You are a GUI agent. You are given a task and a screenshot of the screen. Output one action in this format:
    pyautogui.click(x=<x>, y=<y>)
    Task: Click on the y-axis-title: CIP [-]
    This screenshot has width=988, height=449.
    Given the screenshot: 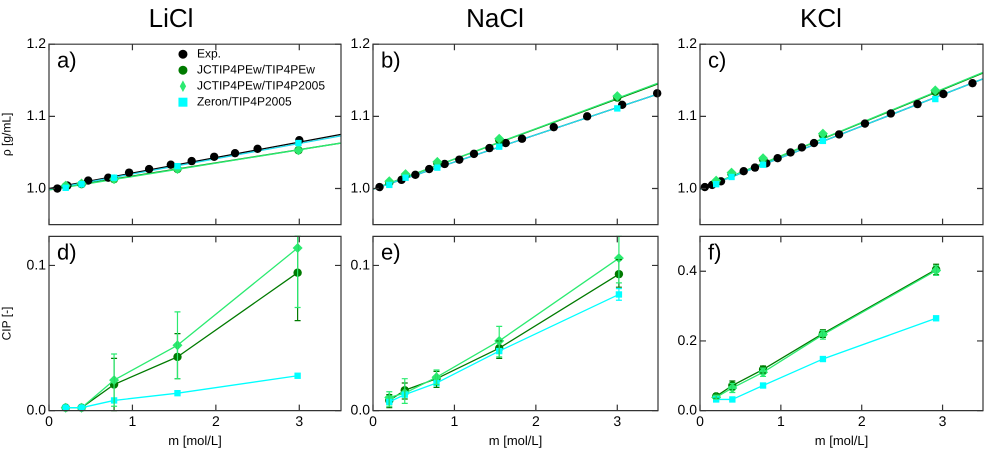 What is the action you would take?
    pyautogui.click(x=7, y=323)
    